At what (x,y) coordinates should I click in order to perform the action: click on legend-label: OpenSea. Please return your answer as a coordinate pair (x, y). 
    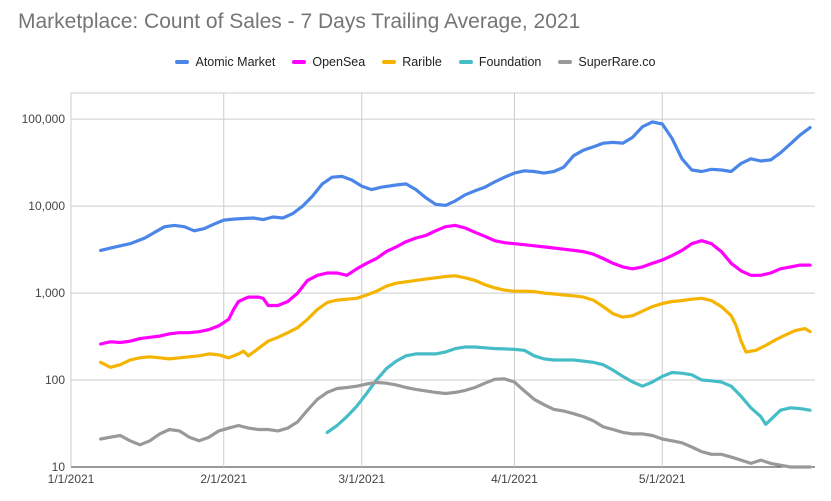
    Looking at the image, I should click on (339, 62).